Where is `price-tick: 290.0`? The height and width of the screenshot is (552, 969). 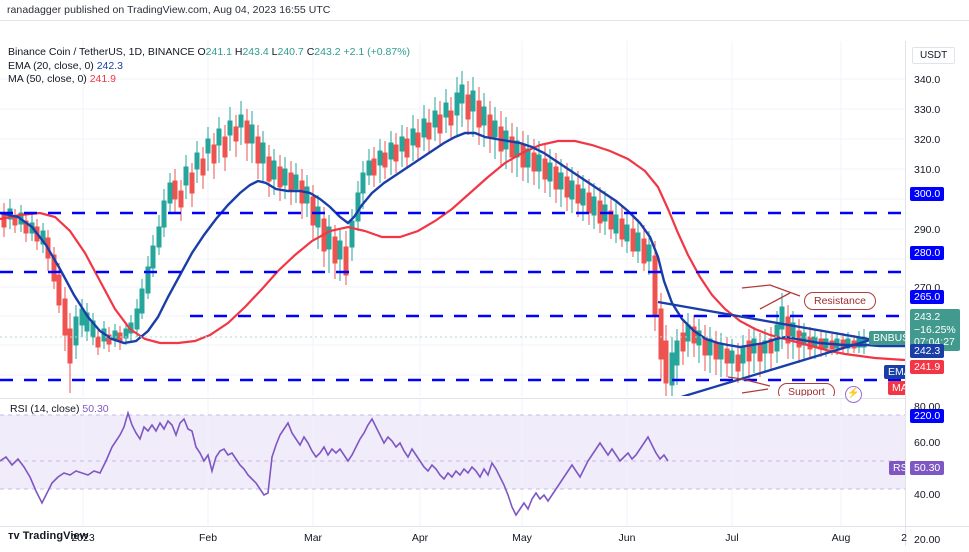 price-tick: 290.0 is located at coordinates (927, 230).